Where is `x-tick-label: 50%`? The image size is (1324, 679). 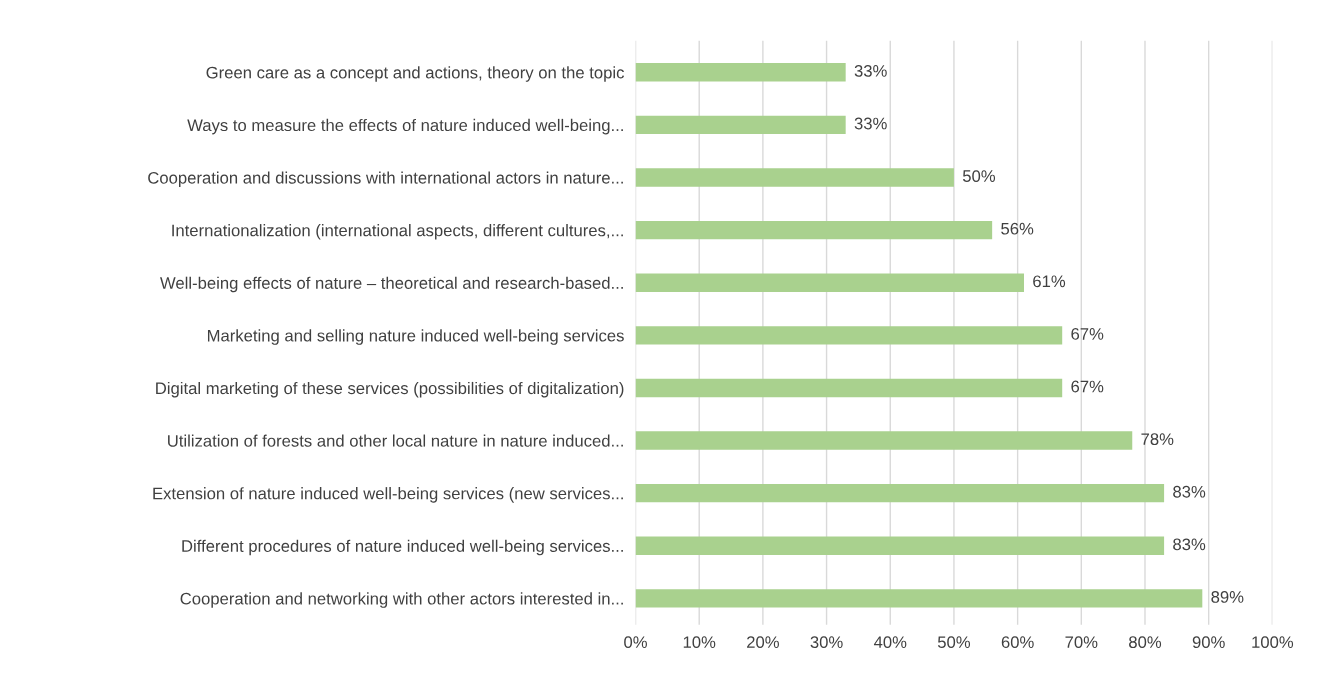 x-tick-label: 50% is located at coordinates (954, 642).